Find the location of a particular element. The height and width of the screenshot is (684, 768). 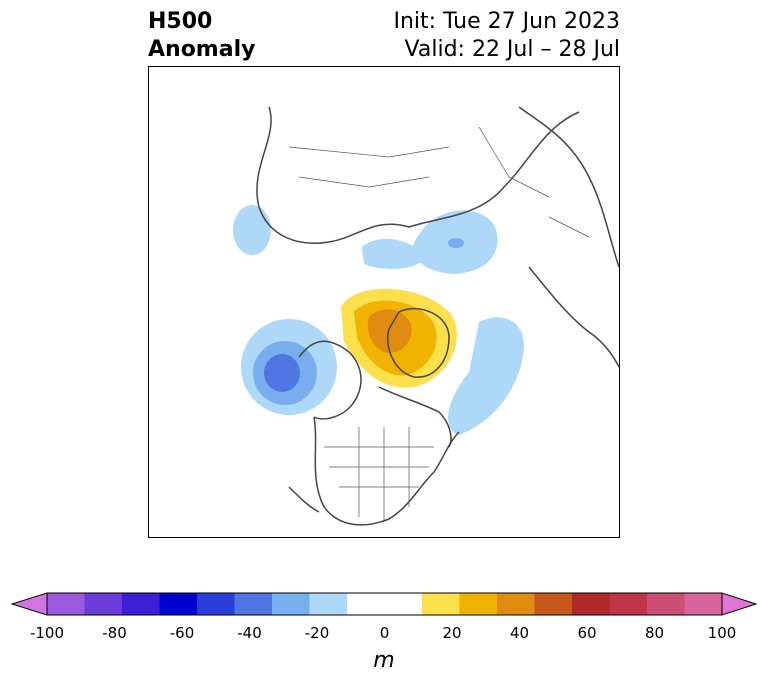

colorbar-outline is located at coordinates (384, 604).